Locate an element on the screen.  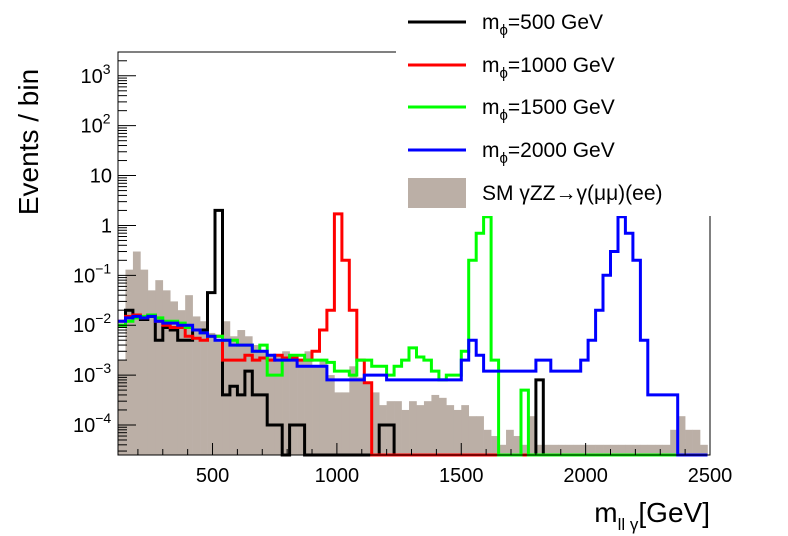
x-tick-label: 2500 is located at coordinates (710, 476).